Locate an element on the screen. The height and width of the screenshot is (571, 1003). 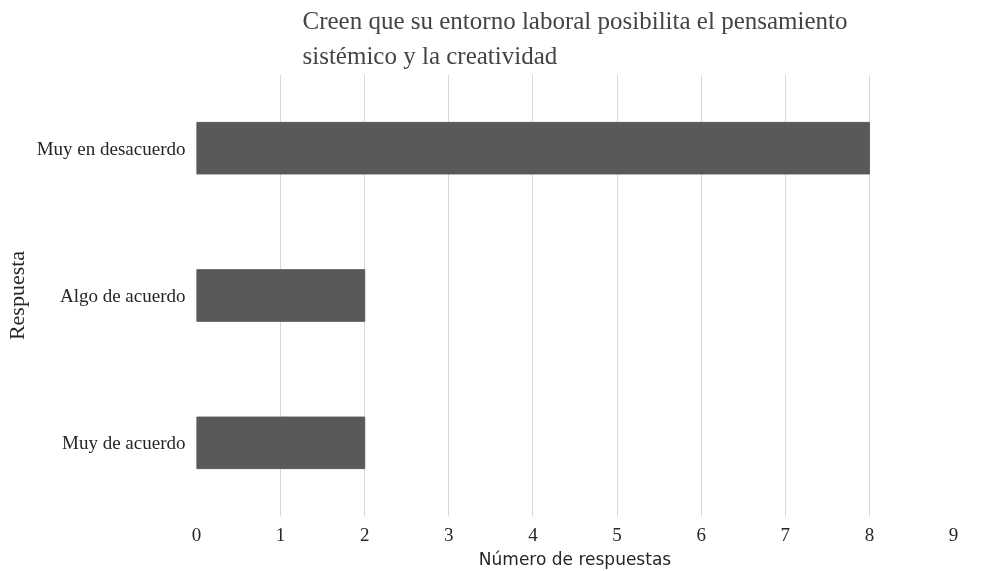
chart-title: Creen que su entorno laboral posibilita el pensamiento sistémico y la creatividad is located at coordinates (575, 38).